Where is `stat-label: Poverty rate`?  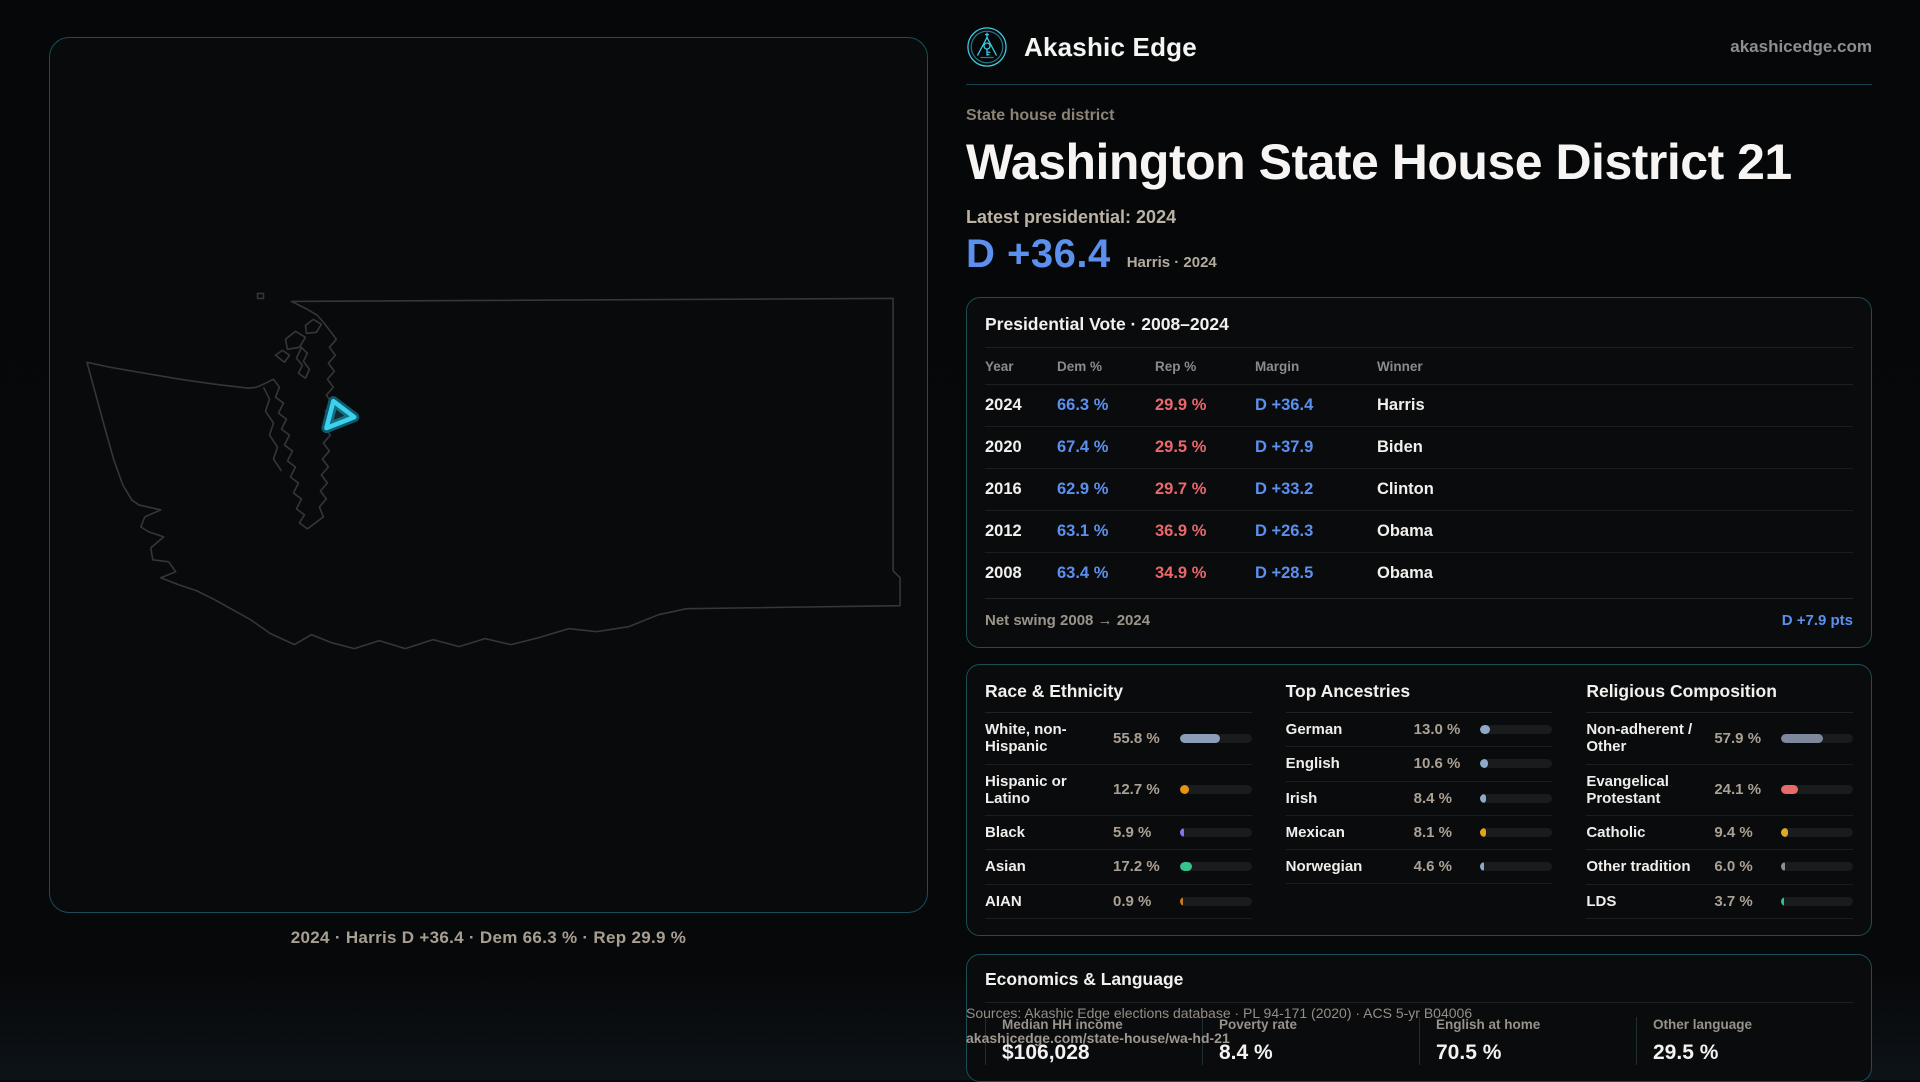
stat-label: Poverty rate is located at coordinates (1258, 1024).